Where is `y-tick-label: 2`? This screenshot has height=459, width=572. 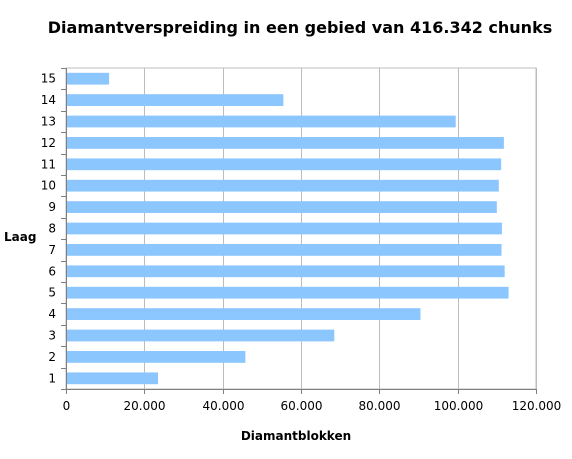
y-tick-label: 2 is located at coordinates (52, 357).